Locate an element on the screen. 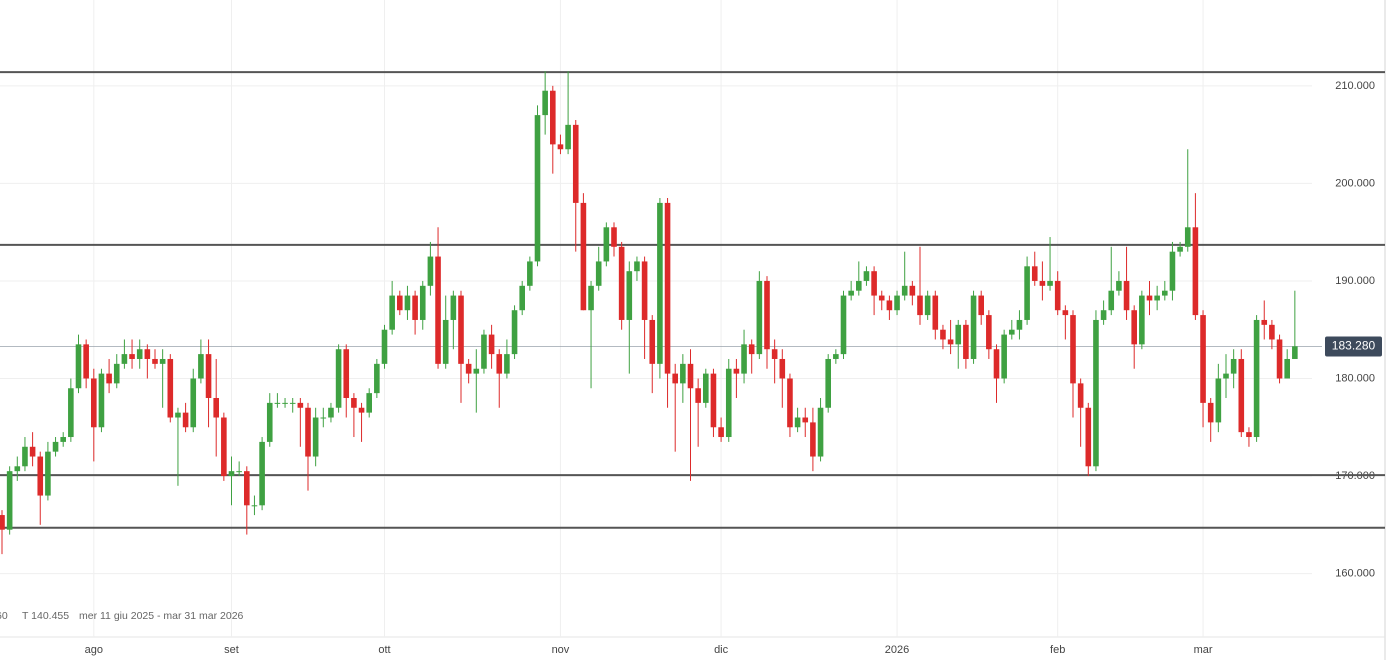 The width and height of the screenshot is (1388, 660). x-tick-label: nov is located at coordinates (561, 650).